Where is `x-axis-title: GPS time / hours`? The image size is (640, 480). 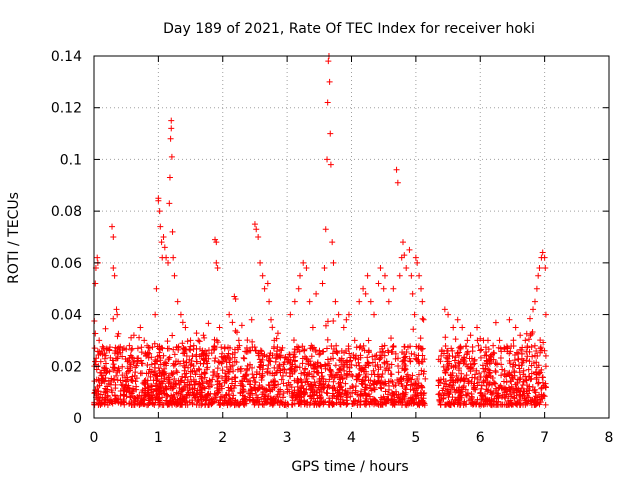 x-axis-title: GPS time / hours is located at coordinates (349, 467).